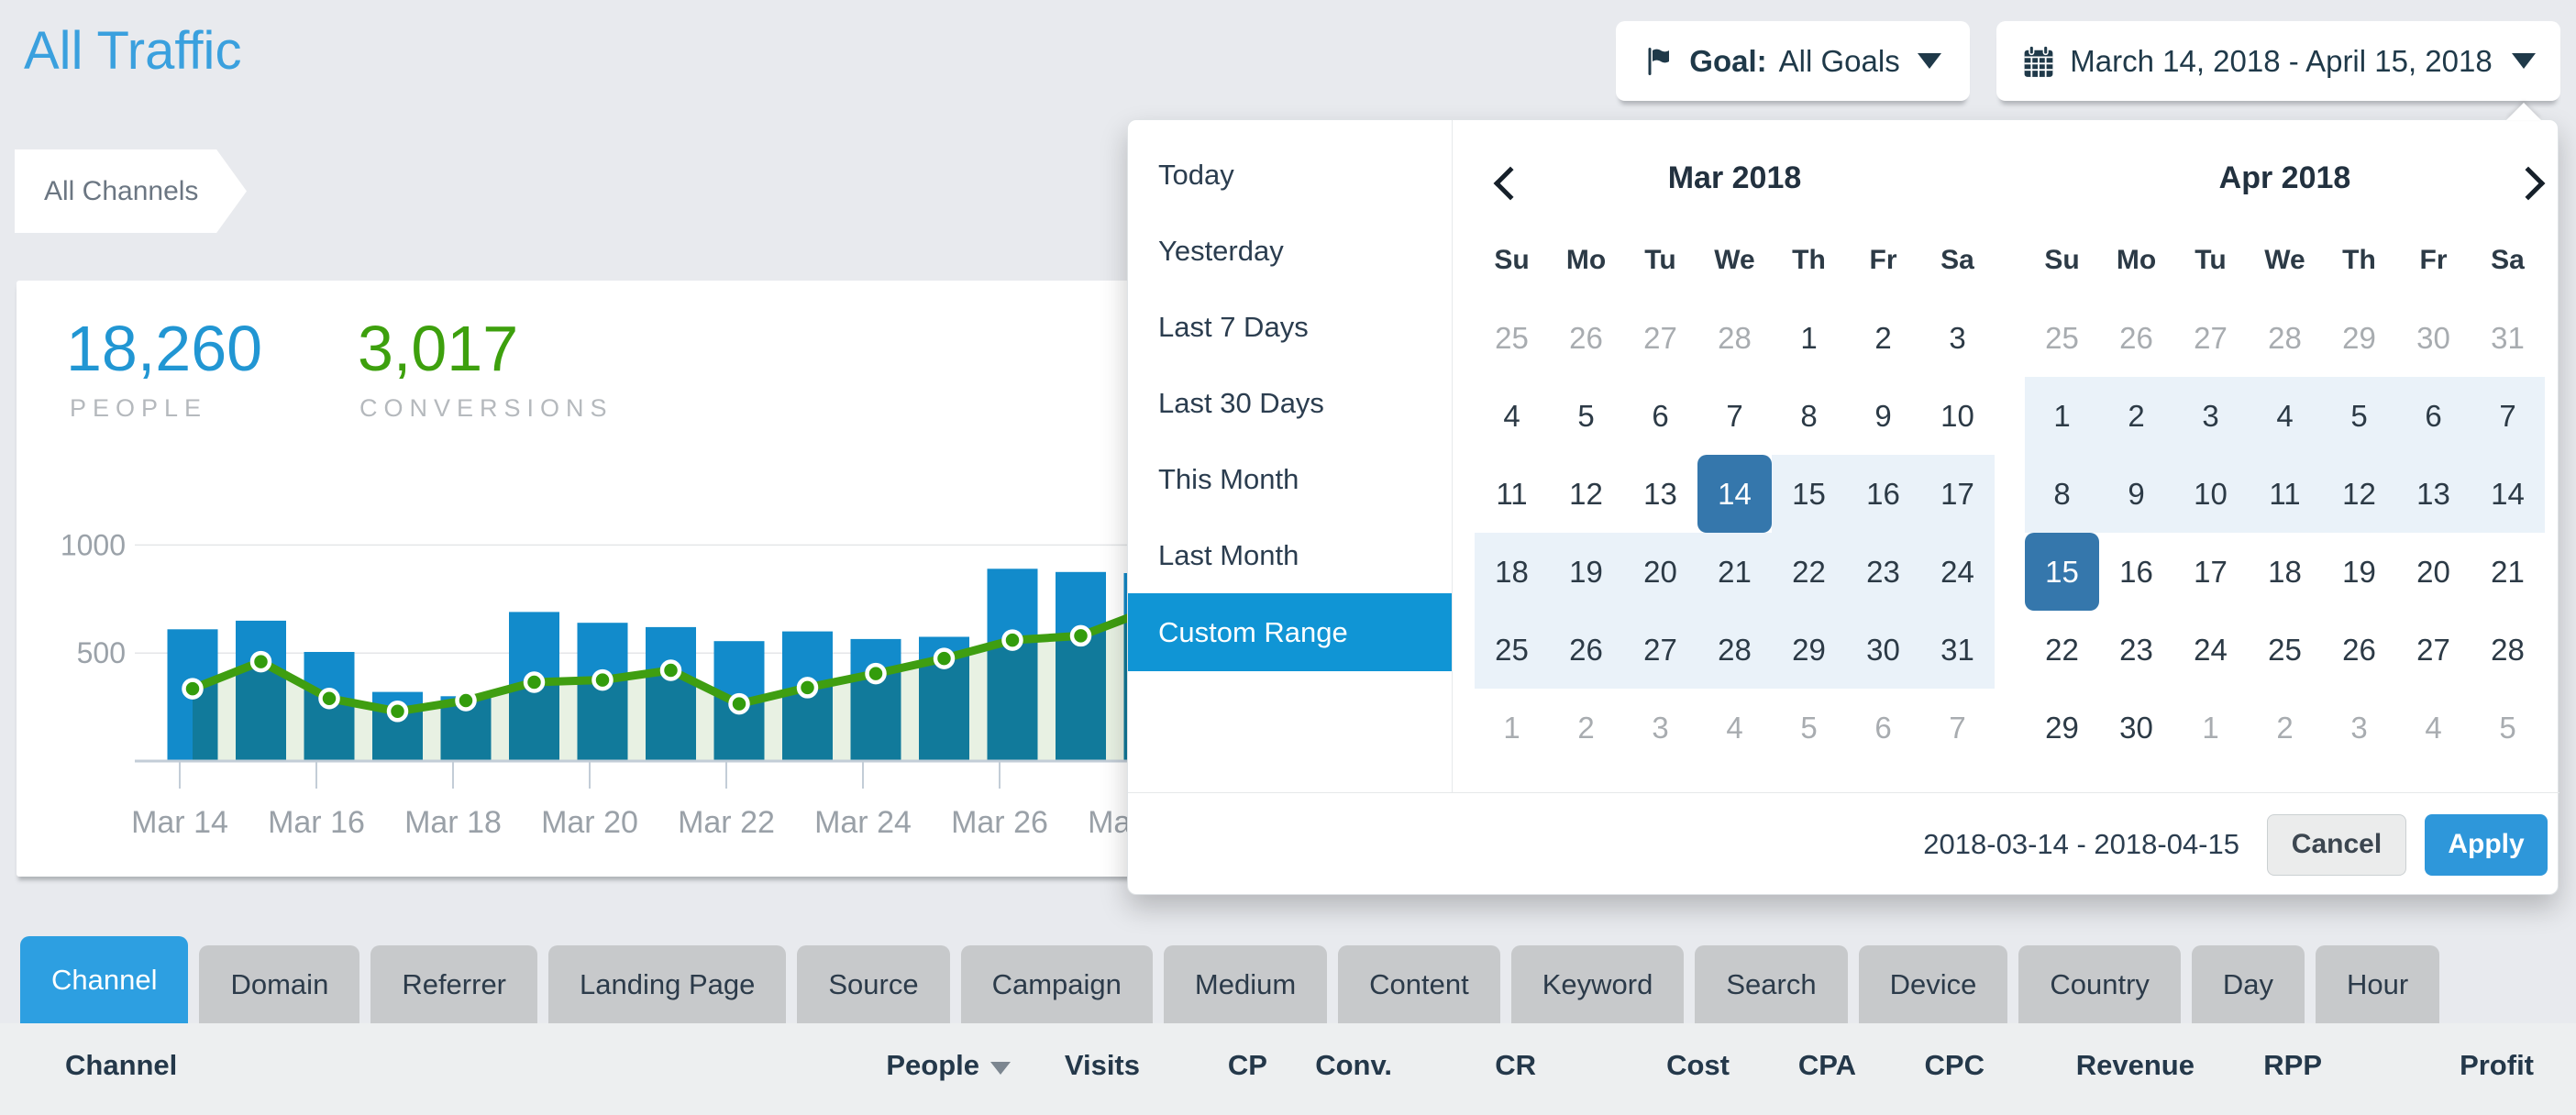 The image size is (2576, 1115). Describe the element at coordinates (1353, 1065) in the screenshot. I see `column-header-conv: Conv.` at that location.